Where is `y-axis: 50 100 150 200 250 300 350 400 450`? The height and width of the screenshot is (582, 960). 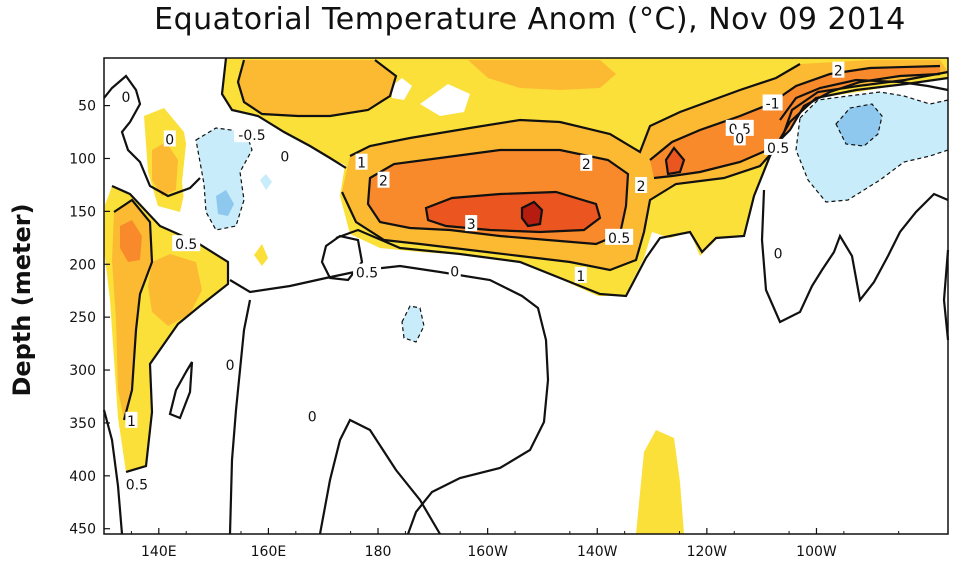
y-axis: 50 100 150 200 250 300 350 400 450 is located at coordinates (89, 318).